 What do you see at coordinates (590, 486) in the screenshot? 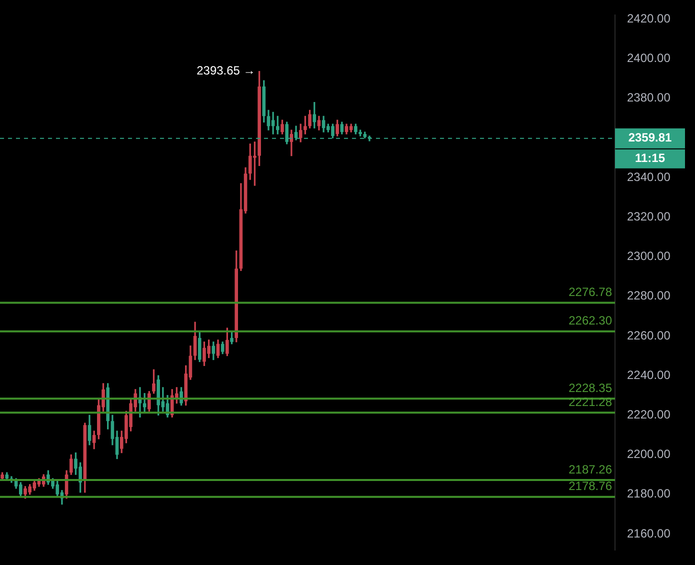
I see `ref-line-label: 2178.76` at bounding box center [590, 486].